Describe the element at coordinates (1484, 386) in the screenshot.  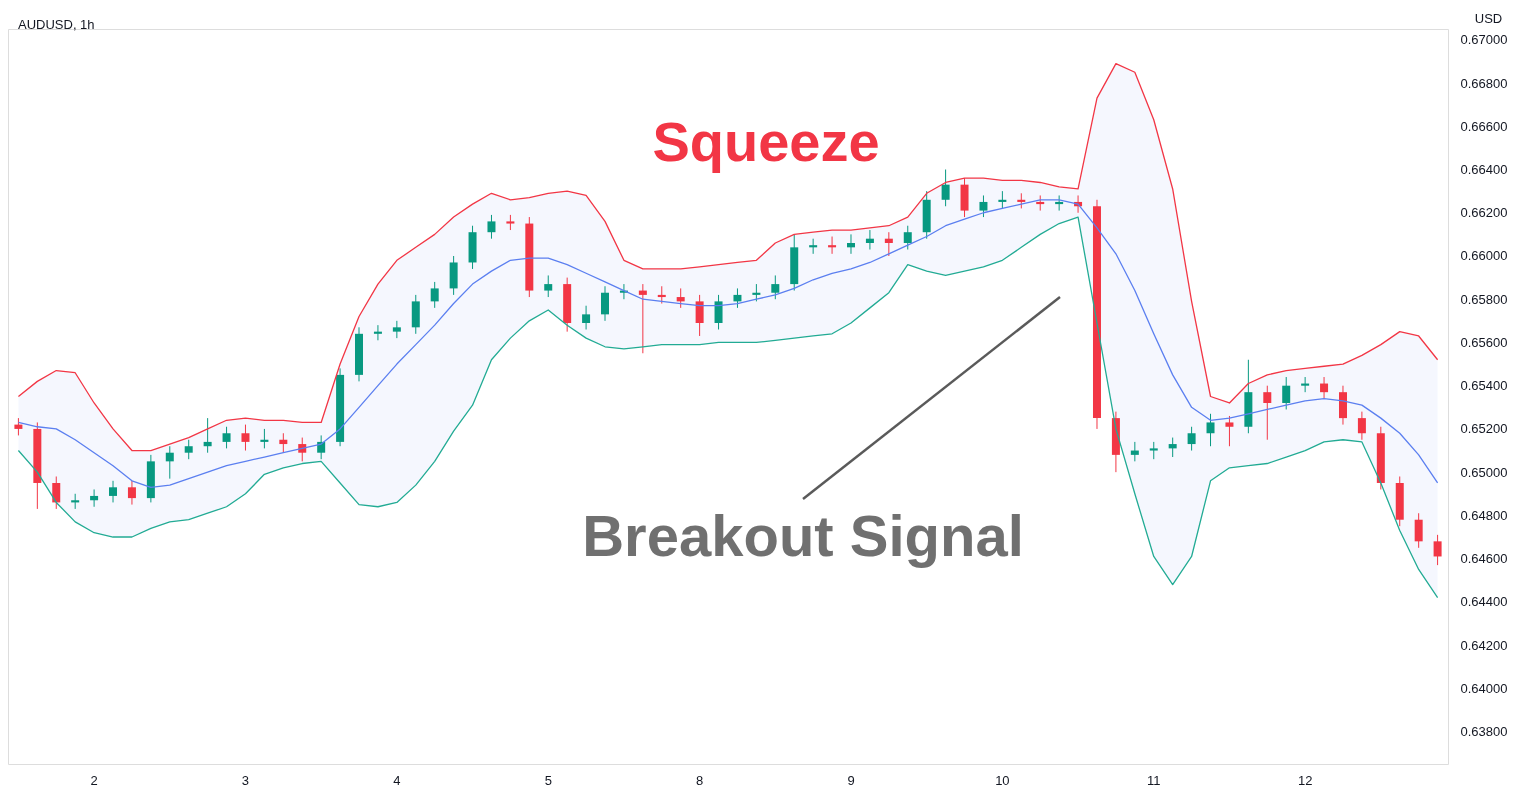
I see `y-tick-label: 0.65400` at that location.